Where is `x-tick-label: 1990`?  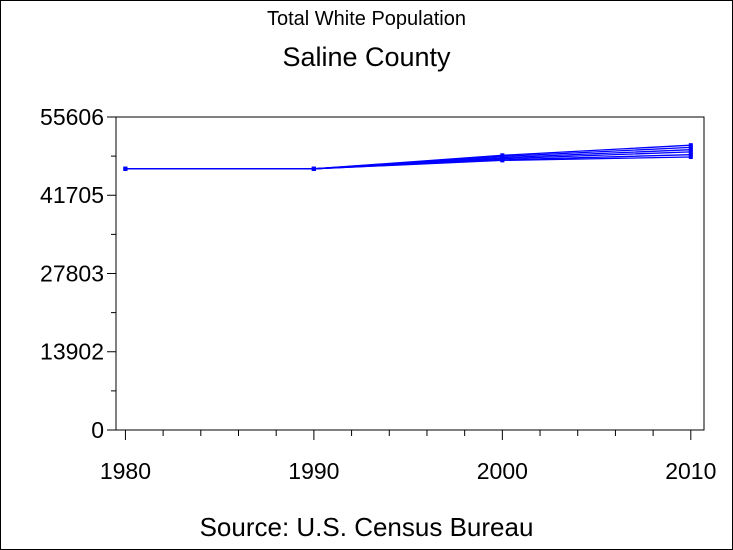 x-tick-label: 1990 is located at coordinates (313, 471).